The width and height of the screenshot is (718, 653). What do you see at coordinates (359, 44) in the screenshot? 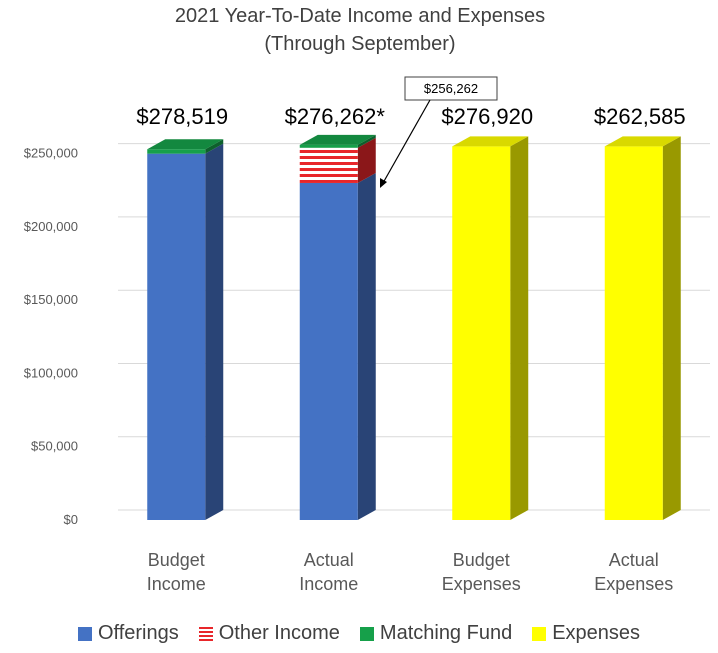
I see `chart-subtitle: (Through September)` at bounding box center [359, 44].